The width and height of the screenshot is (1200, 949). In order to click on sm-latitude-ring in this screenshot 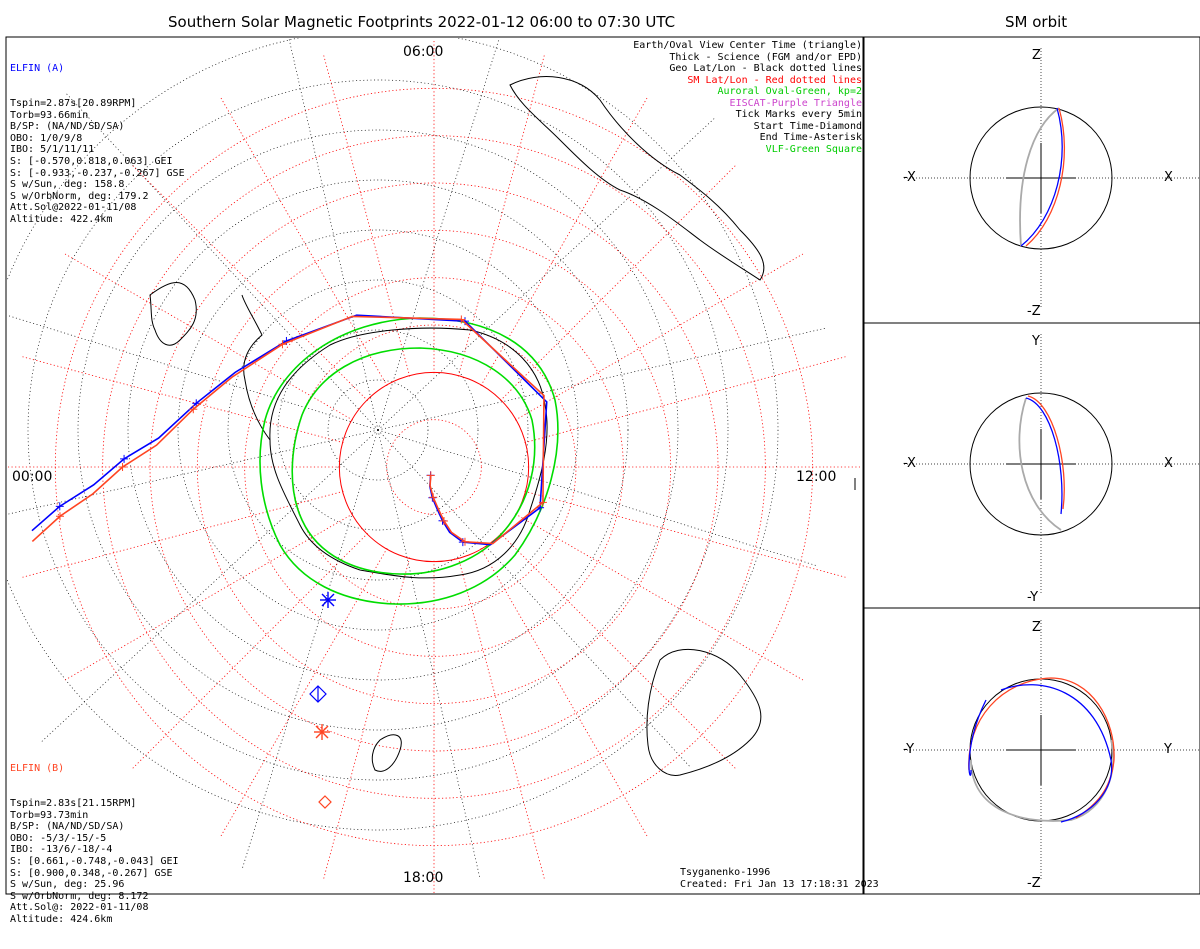, I will do `click(434, 467)`.